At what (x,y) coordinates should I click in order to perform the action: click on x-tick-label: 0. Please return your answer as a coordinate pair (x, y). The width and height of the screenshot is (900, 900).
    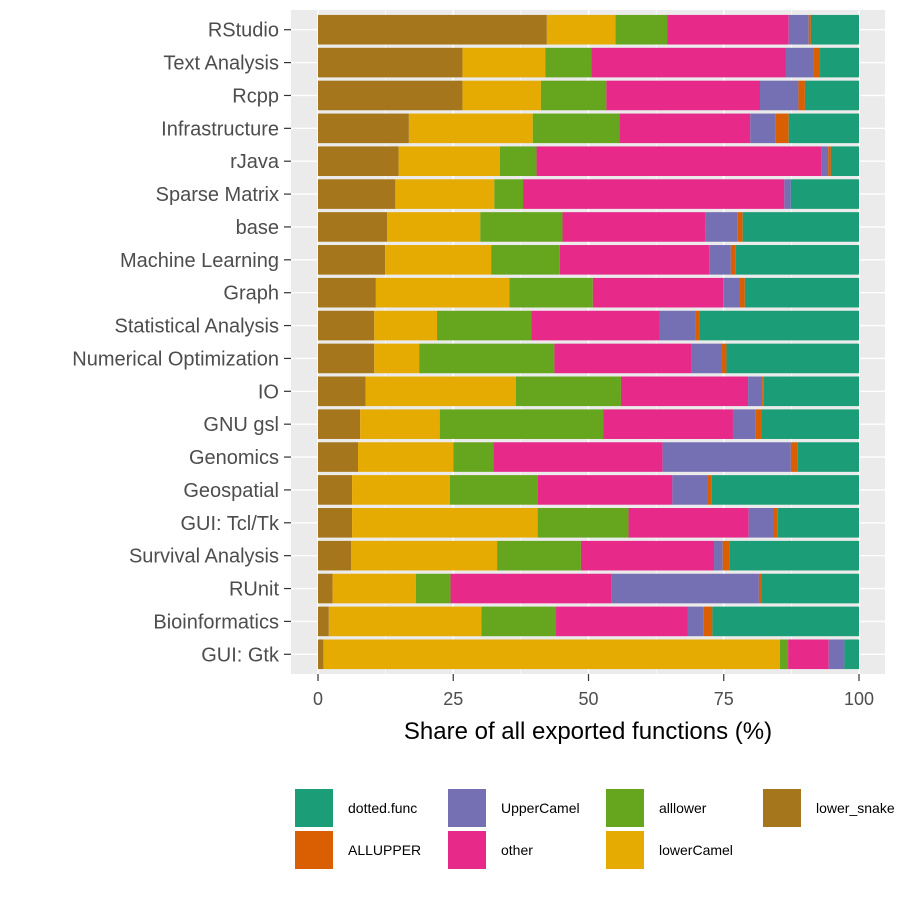
    Looking at the image, I should click on (318, 699).